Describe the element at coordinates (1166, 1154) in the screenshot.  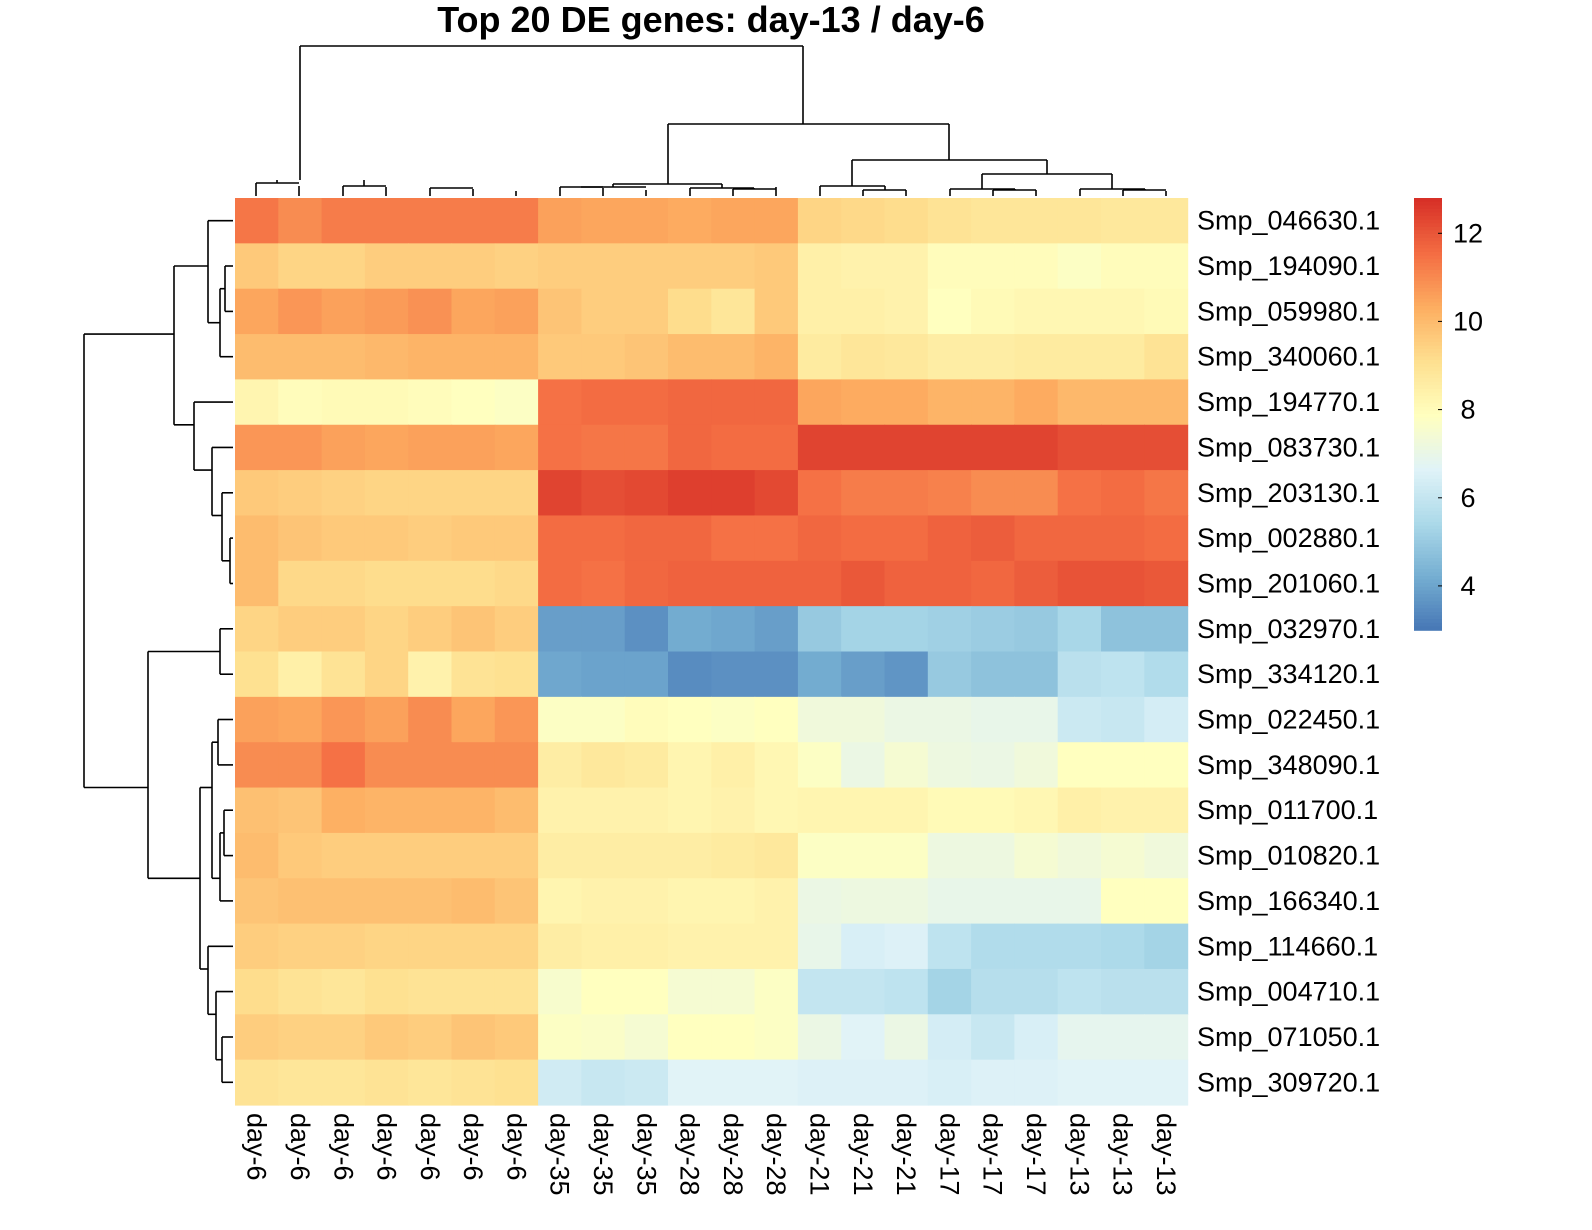
I see `column-label: day-13` at that location.